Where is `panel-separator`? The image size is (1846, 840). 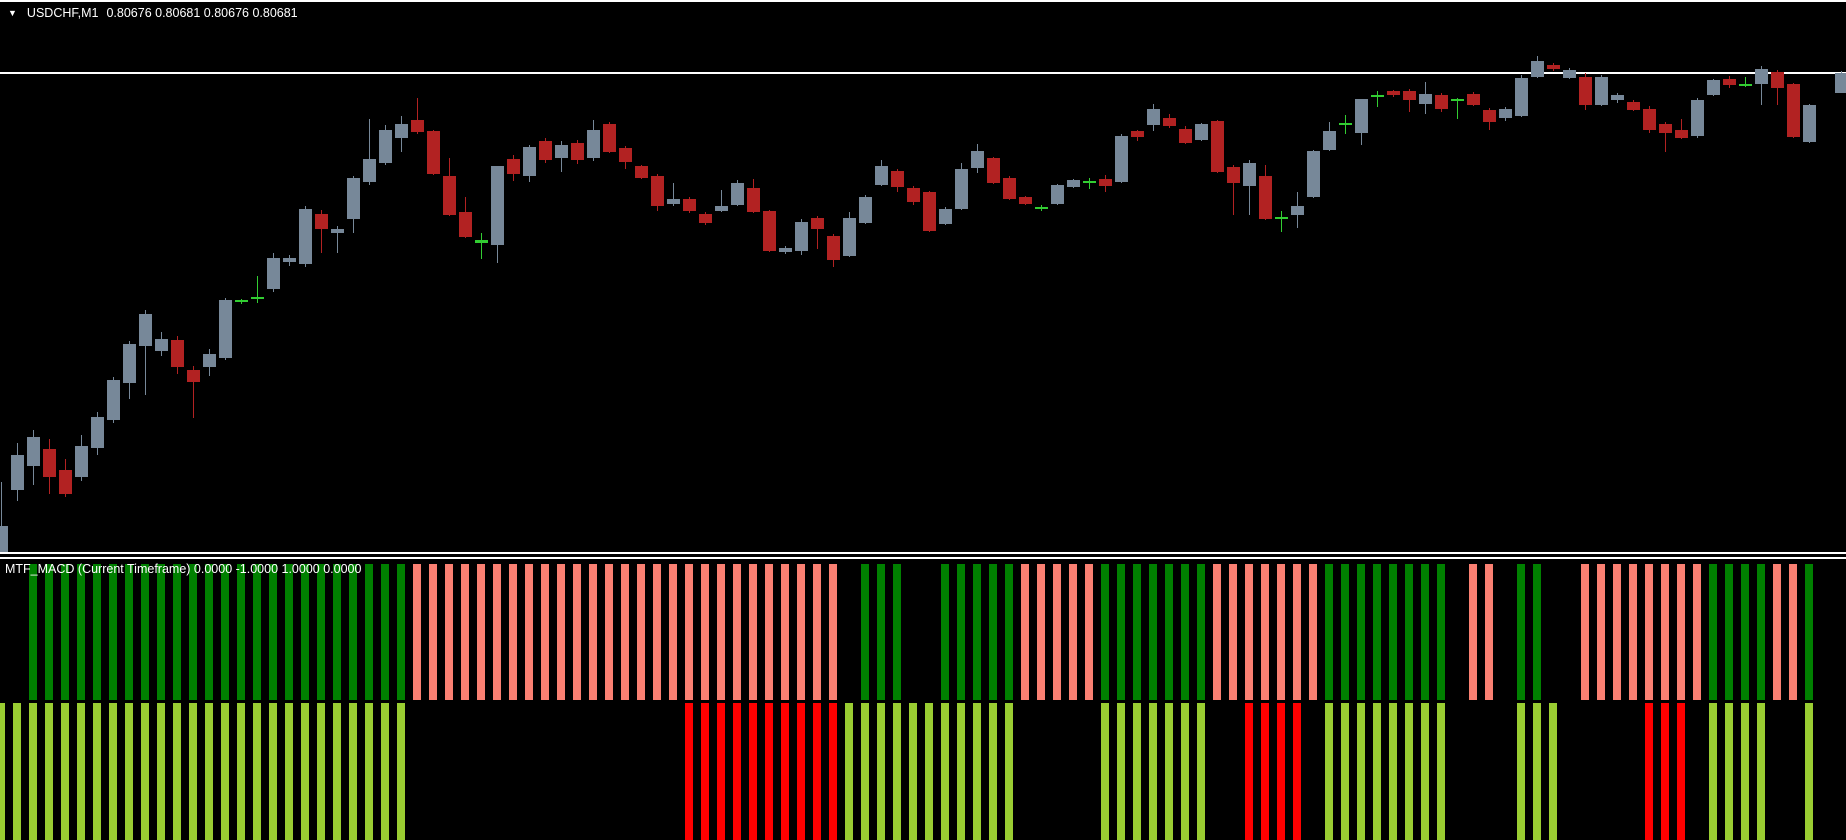 panel-separator is located at coordinates (923, 555).